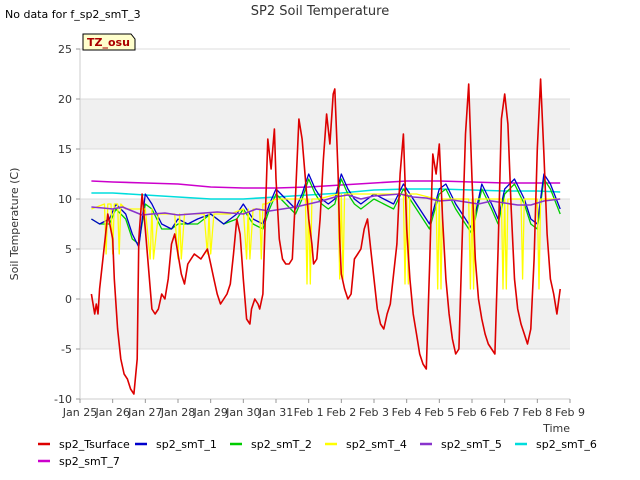 The height and width of the screenshot is (480, 640). I want to click on tz-badge: TZ_osu, so click(109, 42).